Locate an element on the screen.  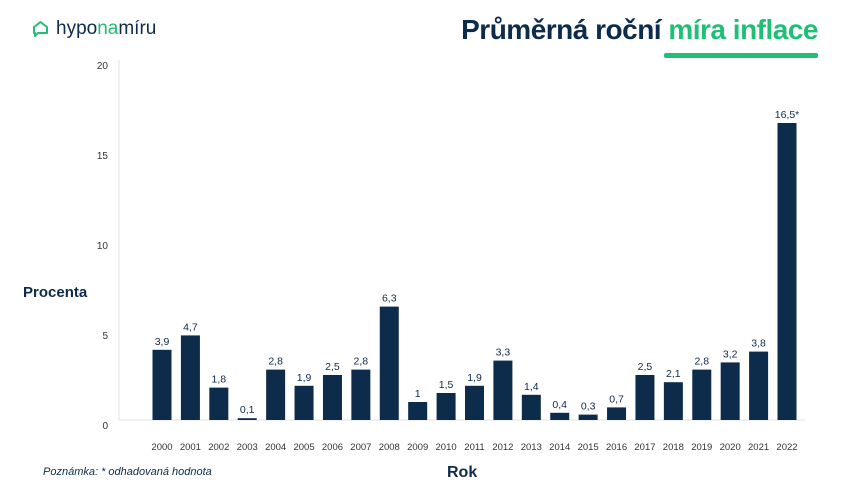
y-axis-label: Procenta is located at coordinates (55, 292).